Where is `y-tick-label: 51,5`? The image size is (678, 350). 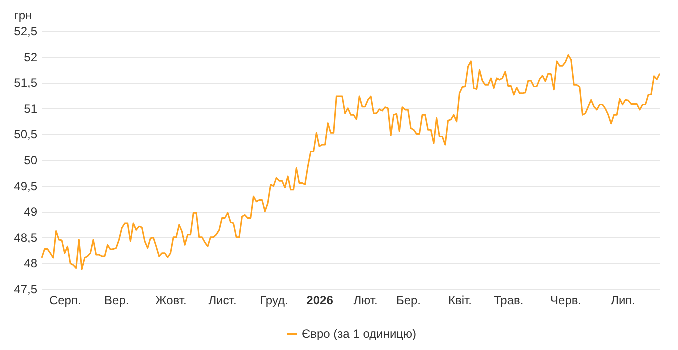
y-tick-label: 51,5 is located at coordinates (26, 83).